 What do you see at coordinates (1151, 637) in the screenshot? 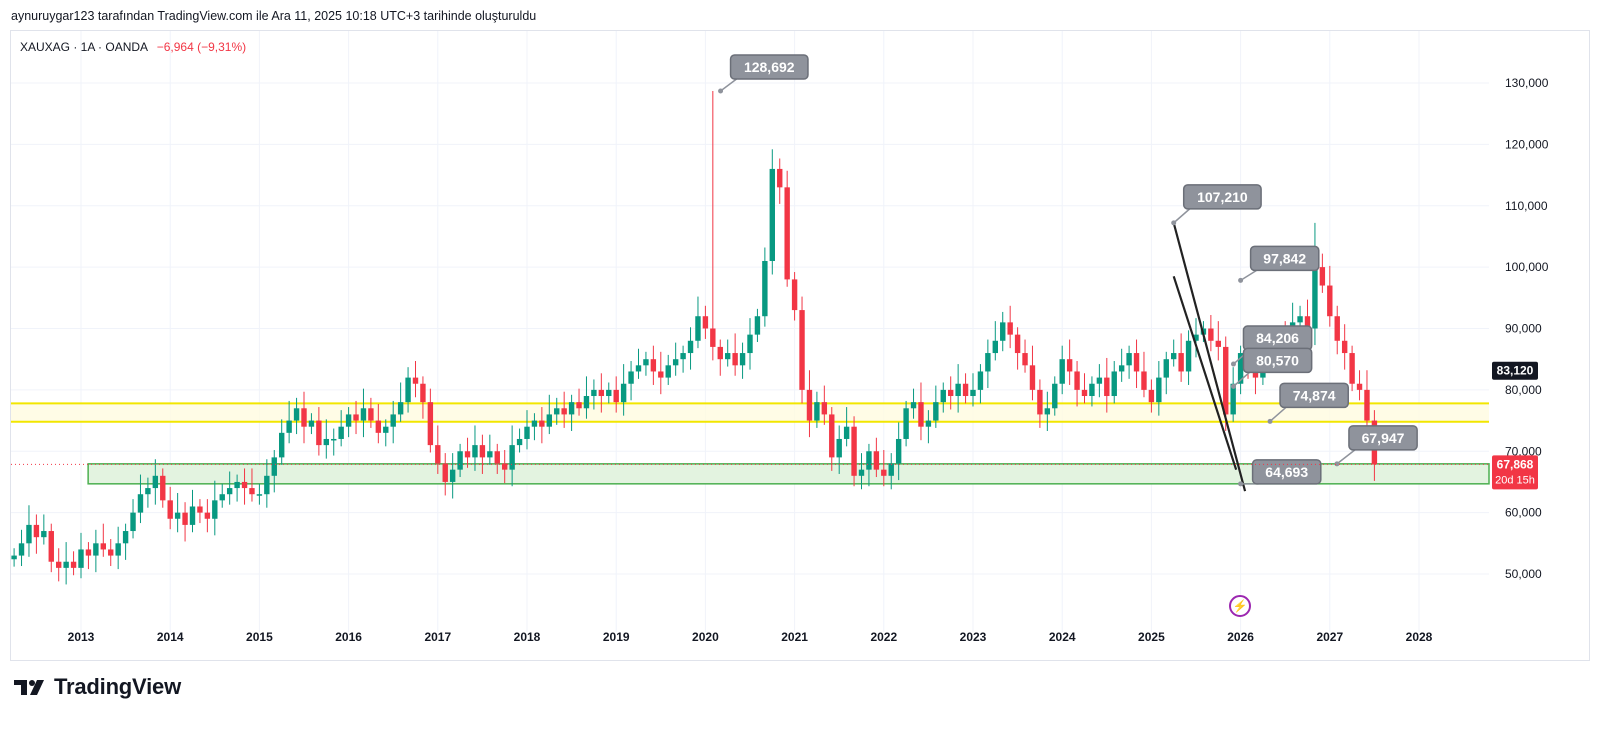
I see `x-tick-label: 2025` at bounding box center [1151, 637].